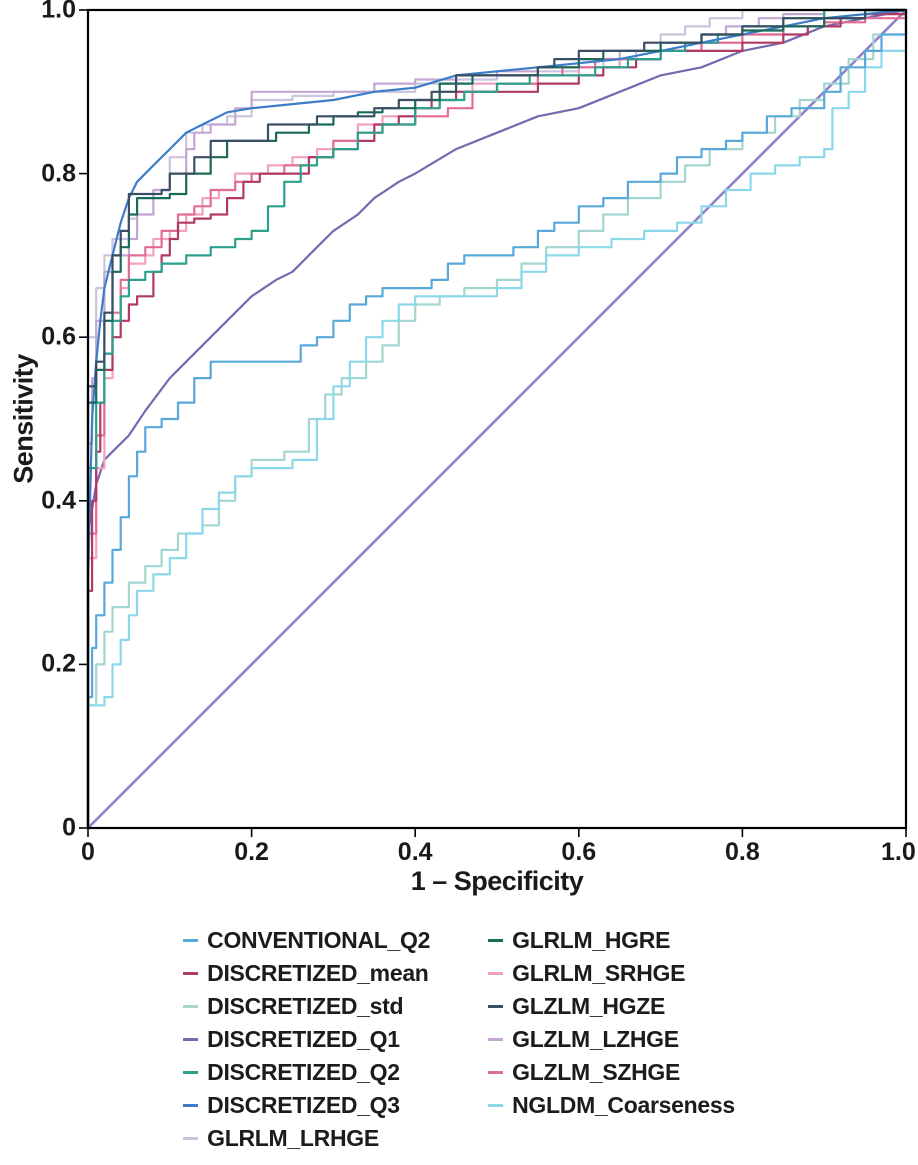 This screenshot has height=1165, width=918. I want to click on x-tick-label: 1.0, so click(898, 852).